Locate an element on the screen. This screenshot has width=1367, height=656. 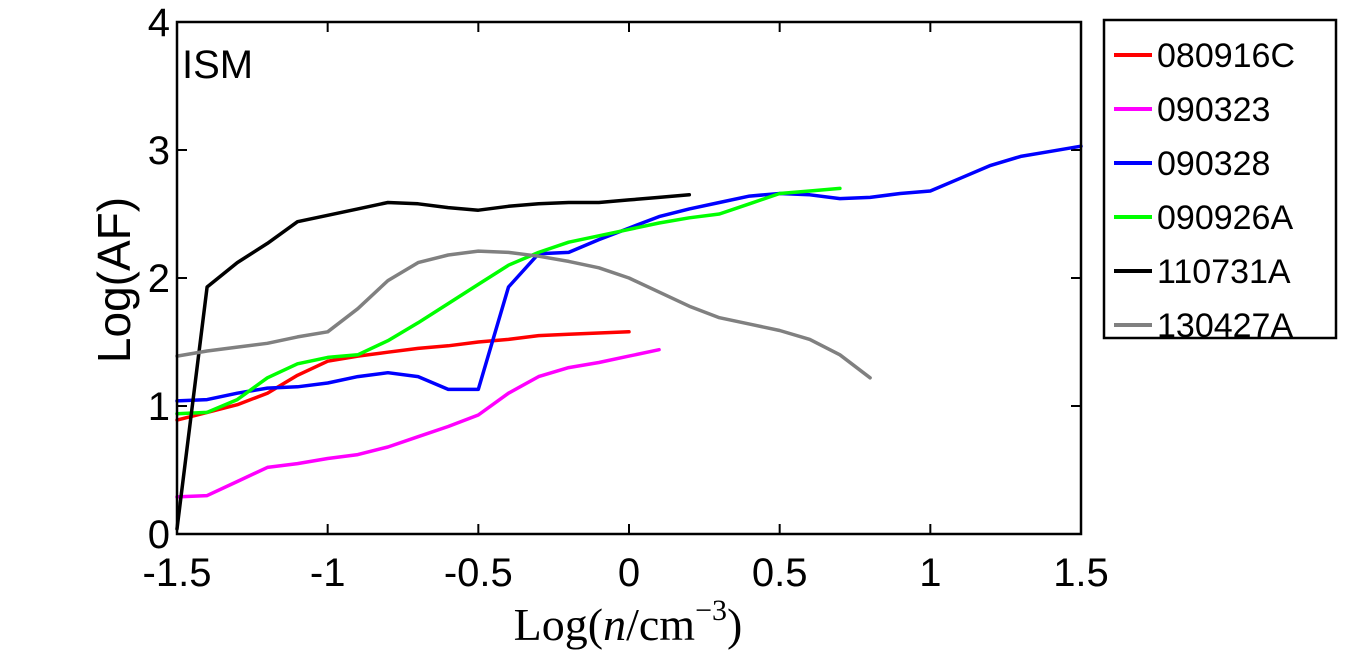
legend-box is located at coordinates (1220, 179).